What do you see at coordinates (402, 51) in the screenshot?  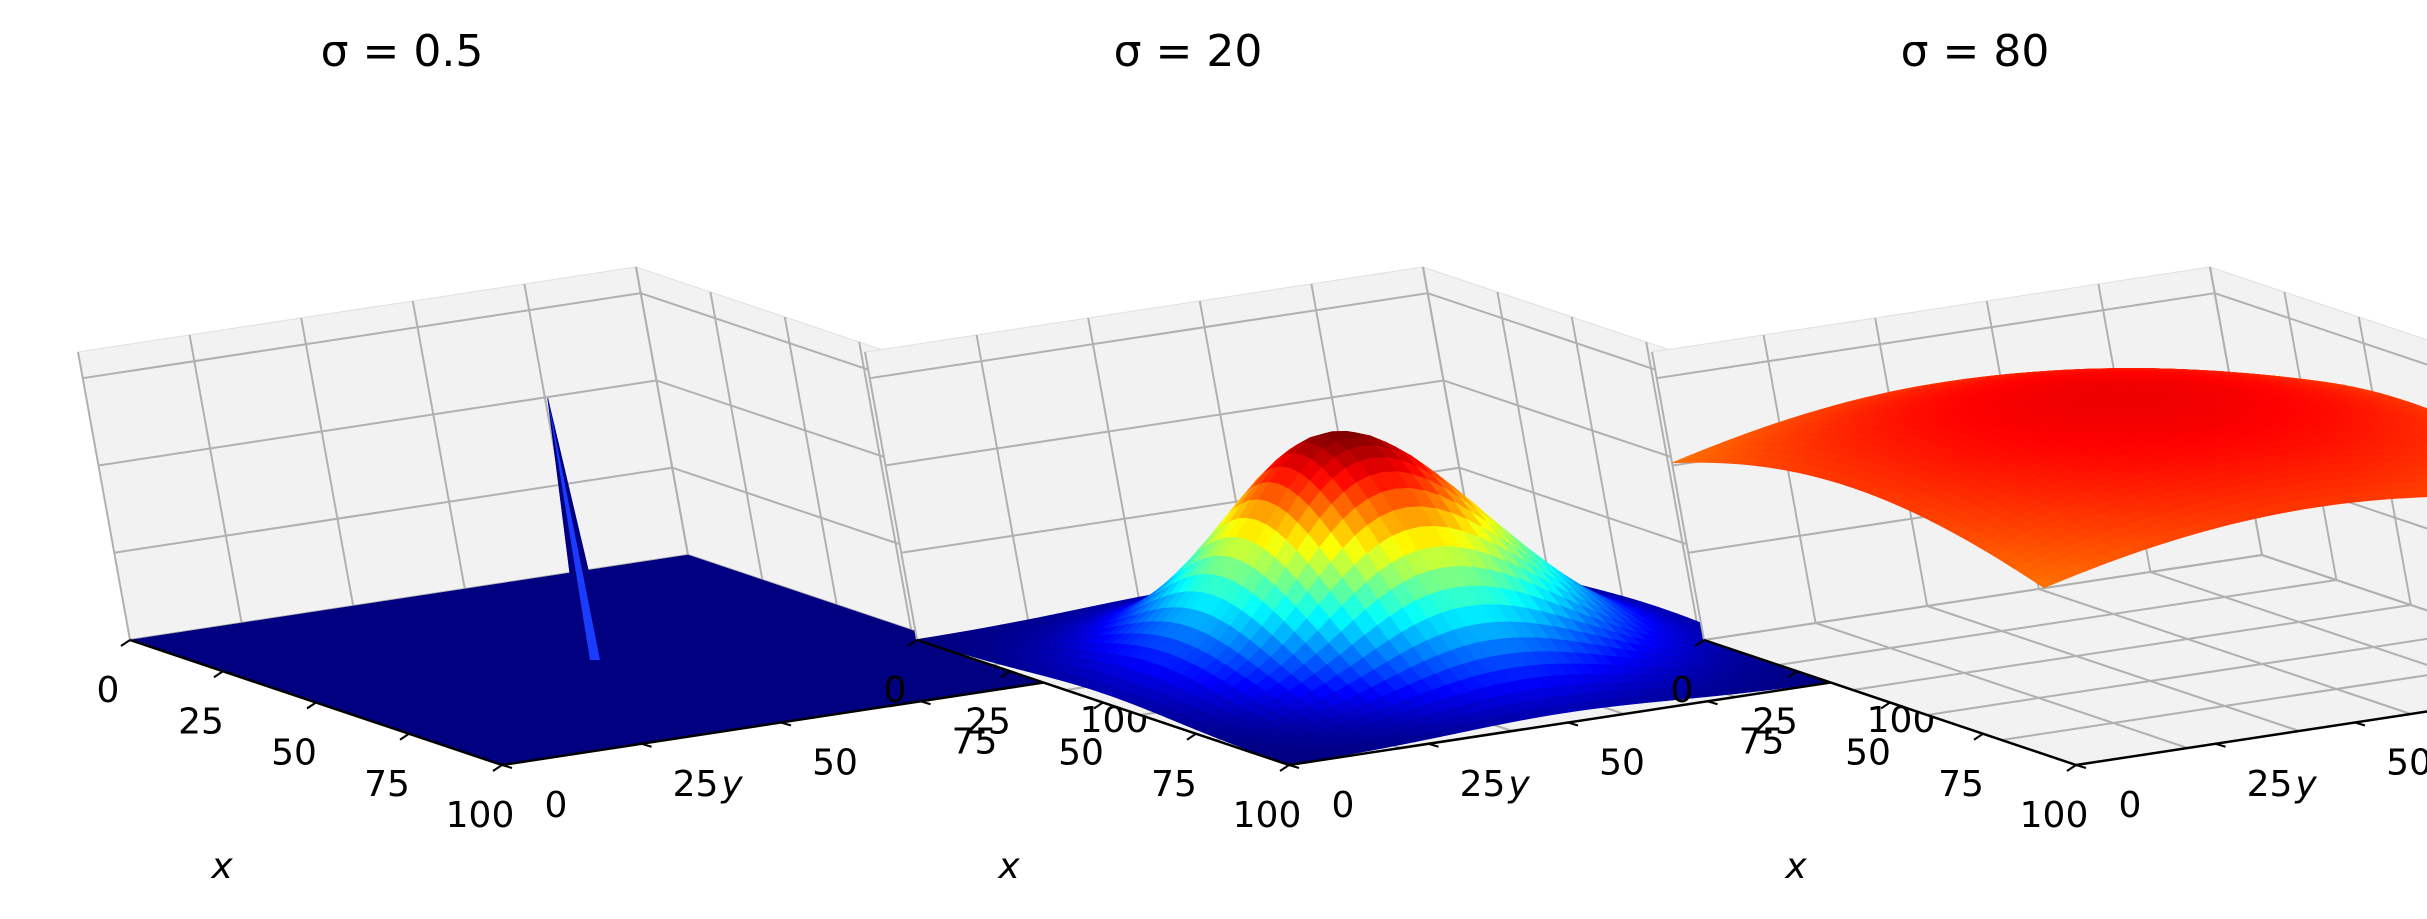 I see `subplot-title: σ = 0.5` at bounding box center [402, 51].